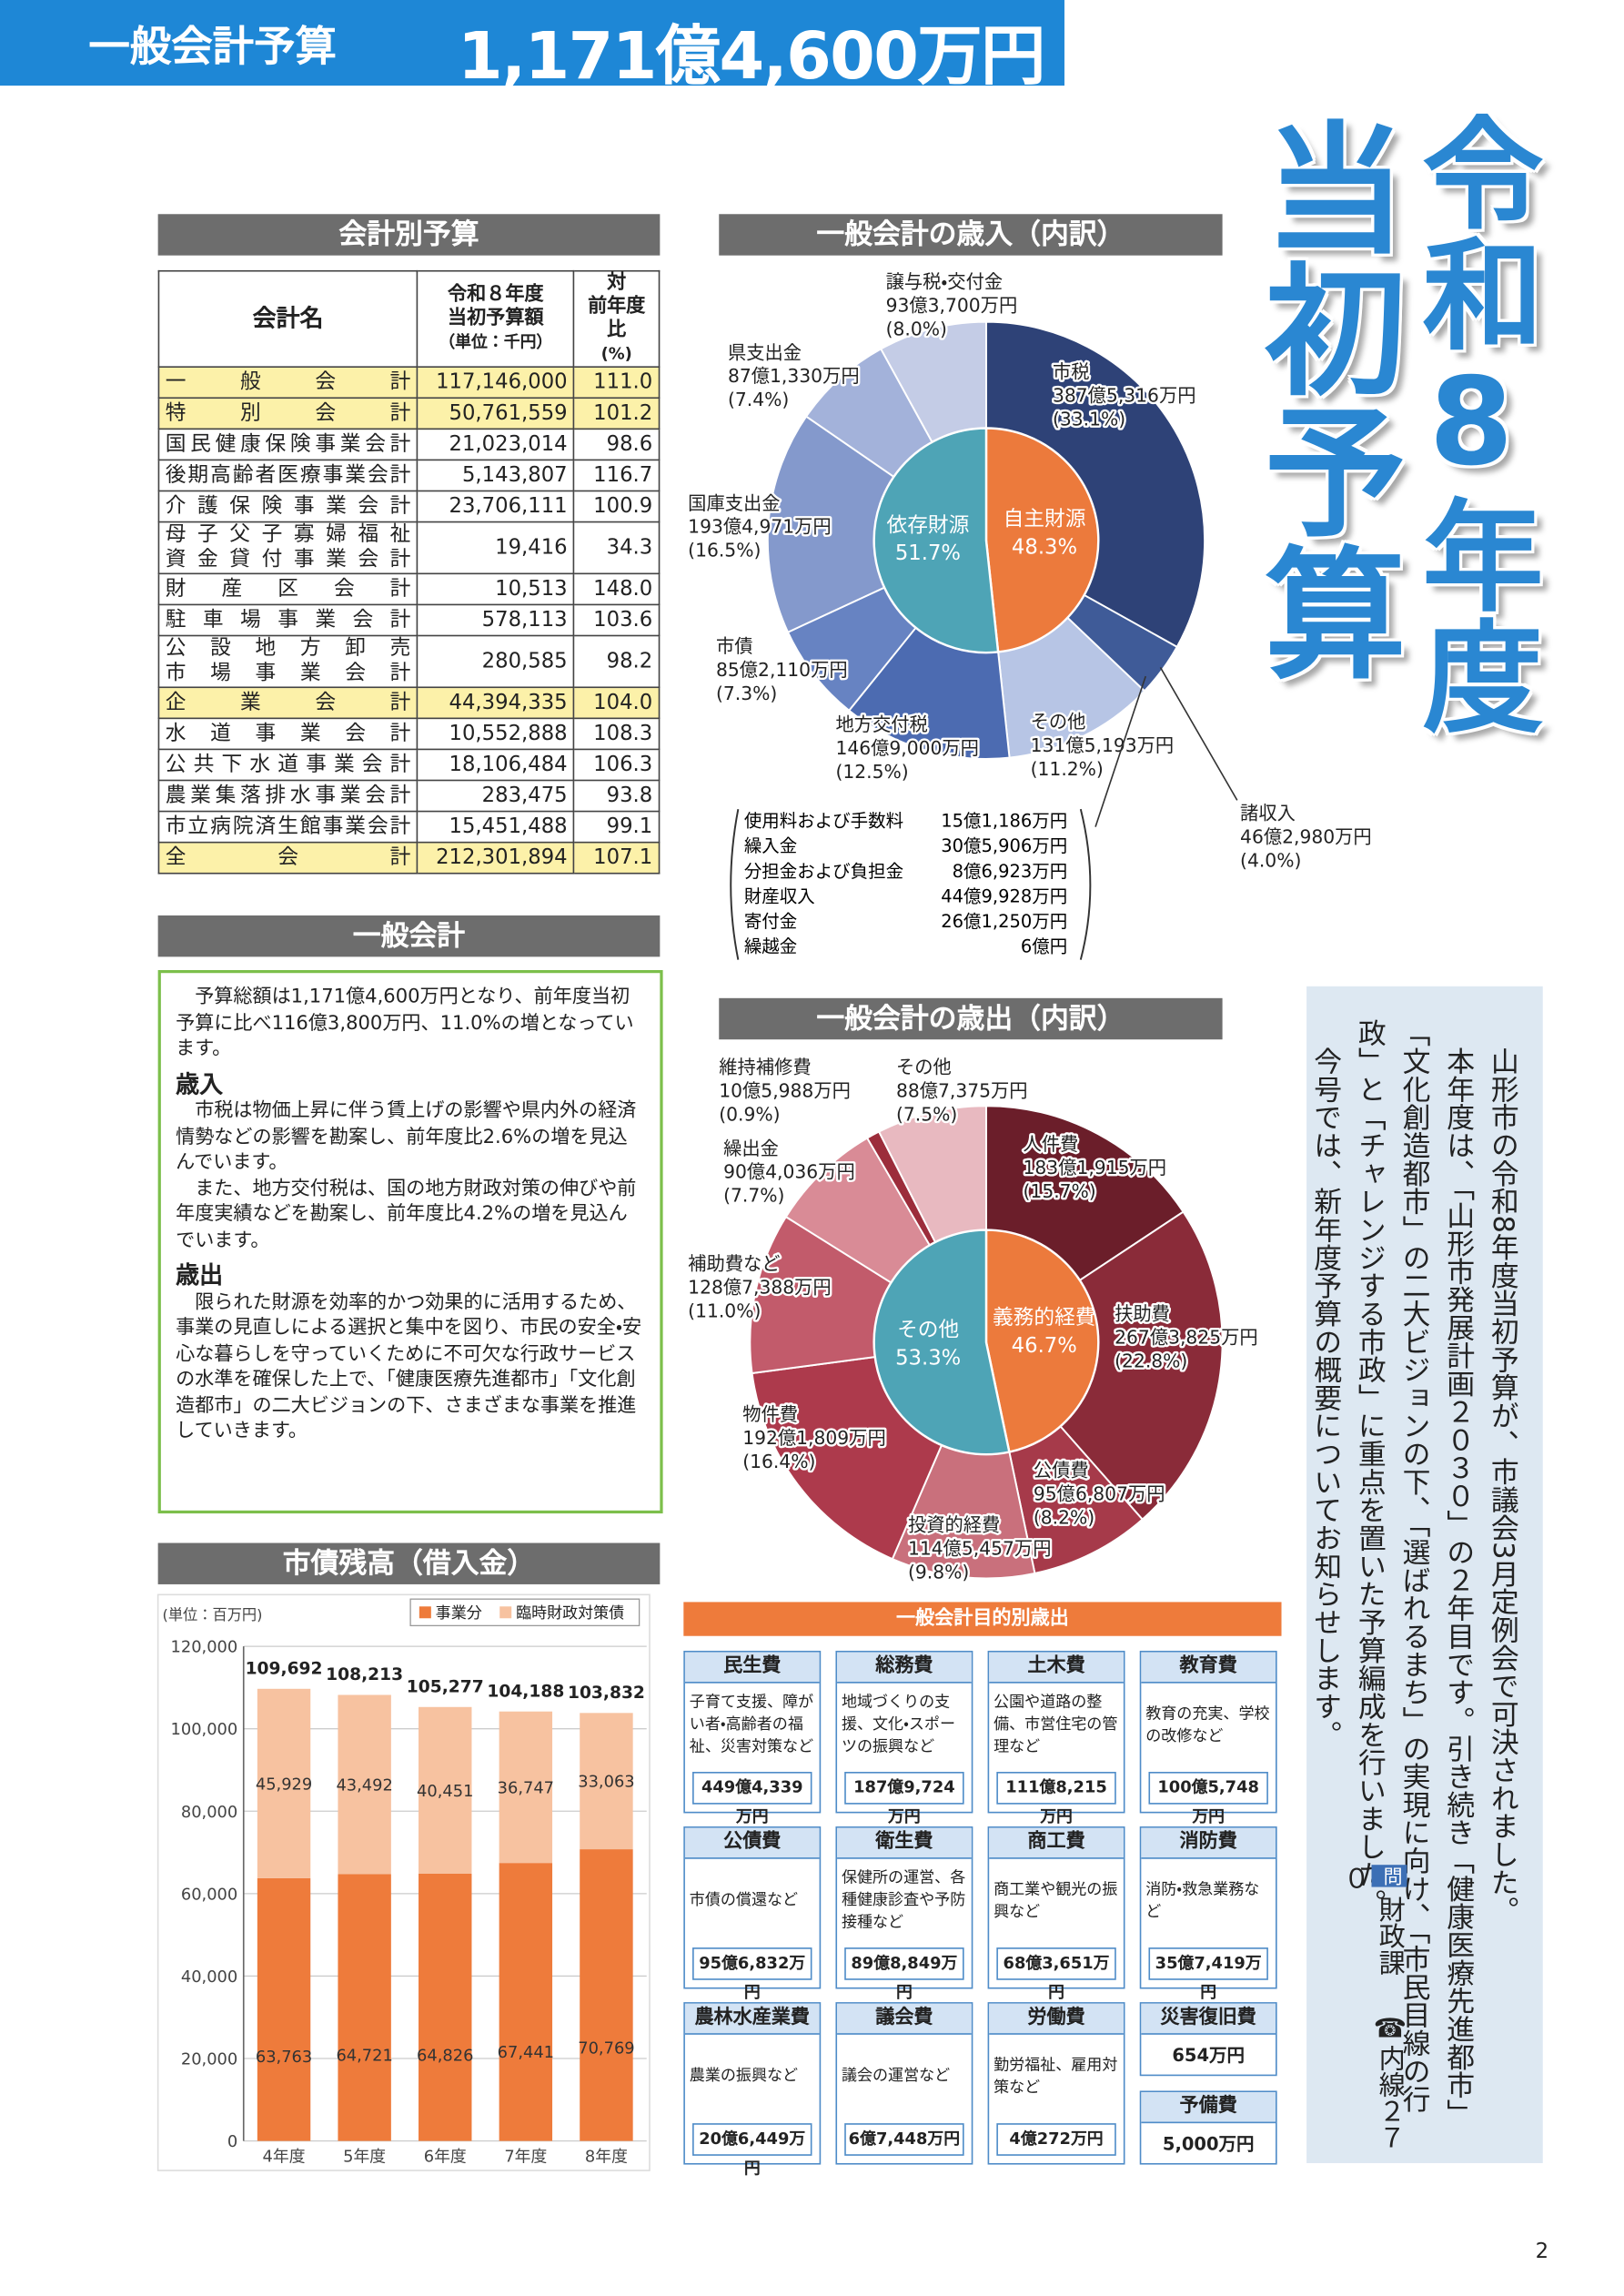 This screenshot has height=2296, width=1624. I want to click on account-ratio: 34.3, so click(617, 548).